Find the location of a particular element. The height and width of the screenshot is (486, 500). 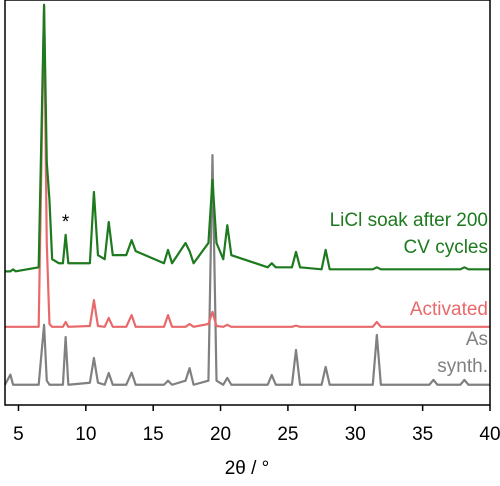

series-label: LiCl soak after 200 CV cycles is located at coordinates (408, 234).